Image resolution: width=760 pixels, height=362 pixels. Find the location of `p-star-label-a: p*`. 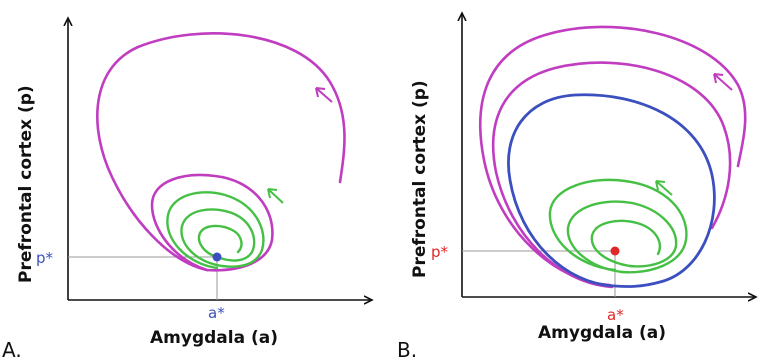

p-star-label-a: p* is located at coordinates (45, 258).